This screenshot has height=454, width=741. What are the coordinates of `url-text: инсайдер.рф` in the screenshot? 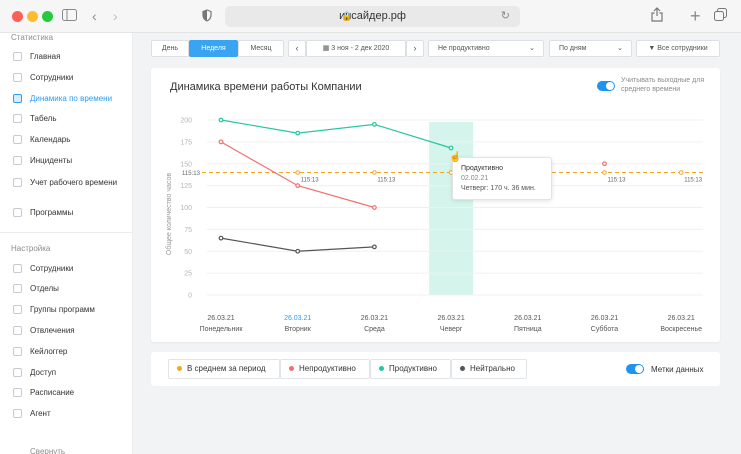 It's located at (372, 16).